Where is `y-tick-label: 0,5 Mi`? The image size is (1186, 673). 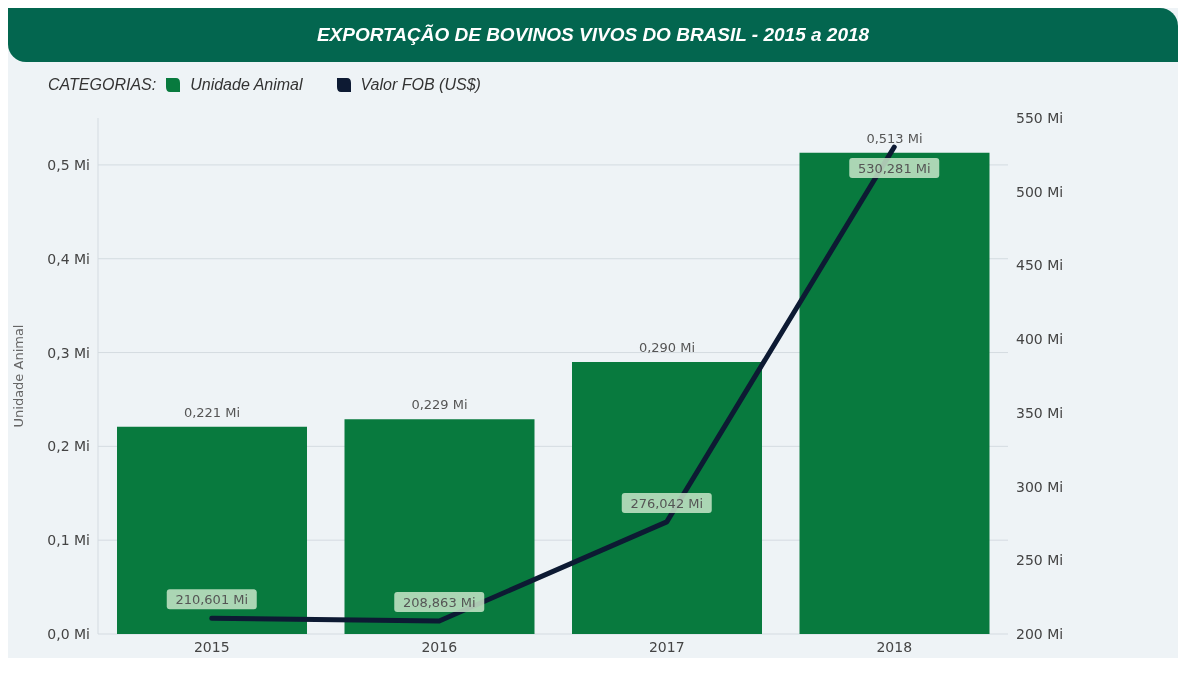
y-tick-label: 0,5 Mi is located at coordinates (68, 164).